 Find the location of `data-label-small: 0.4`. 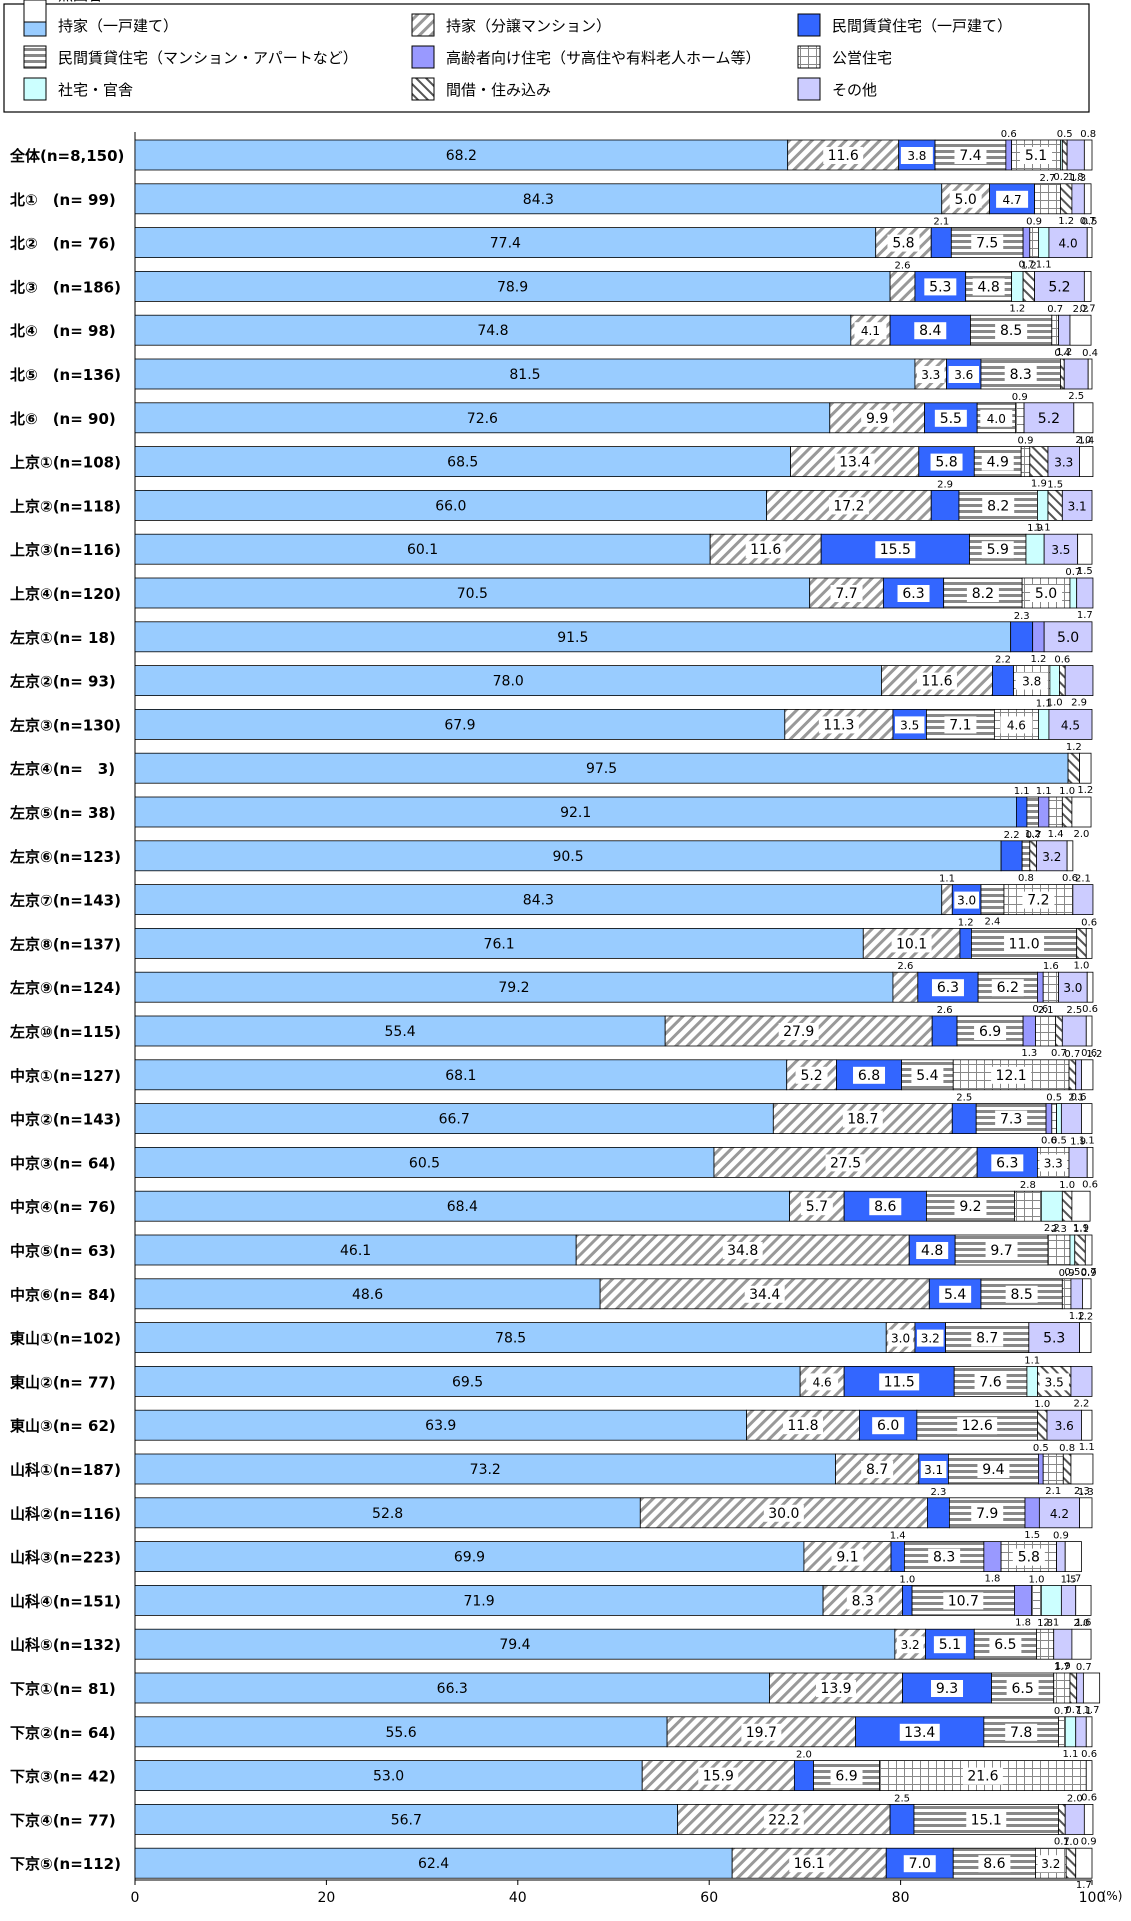

data-label-small: 0.4 is located at coordinates (1062, 353).